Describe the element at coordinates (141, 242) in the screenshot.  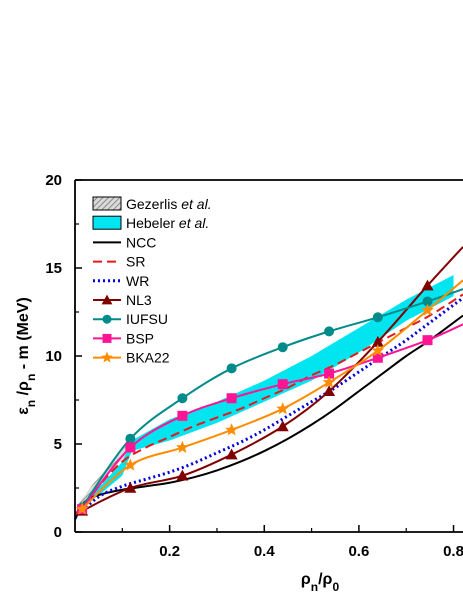
I see `legend-label: NCC` at that location.